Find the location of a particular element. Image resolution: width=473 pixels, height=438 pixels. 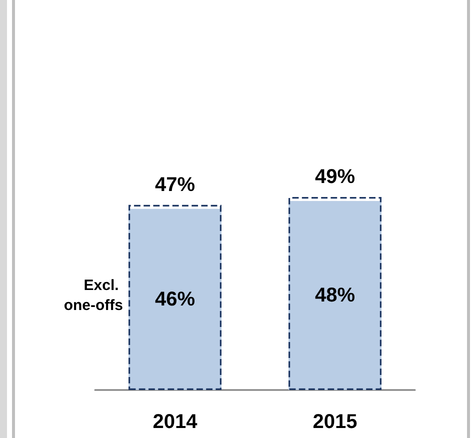

x-tick-label: 2014 is located at coordinates (175, 422).